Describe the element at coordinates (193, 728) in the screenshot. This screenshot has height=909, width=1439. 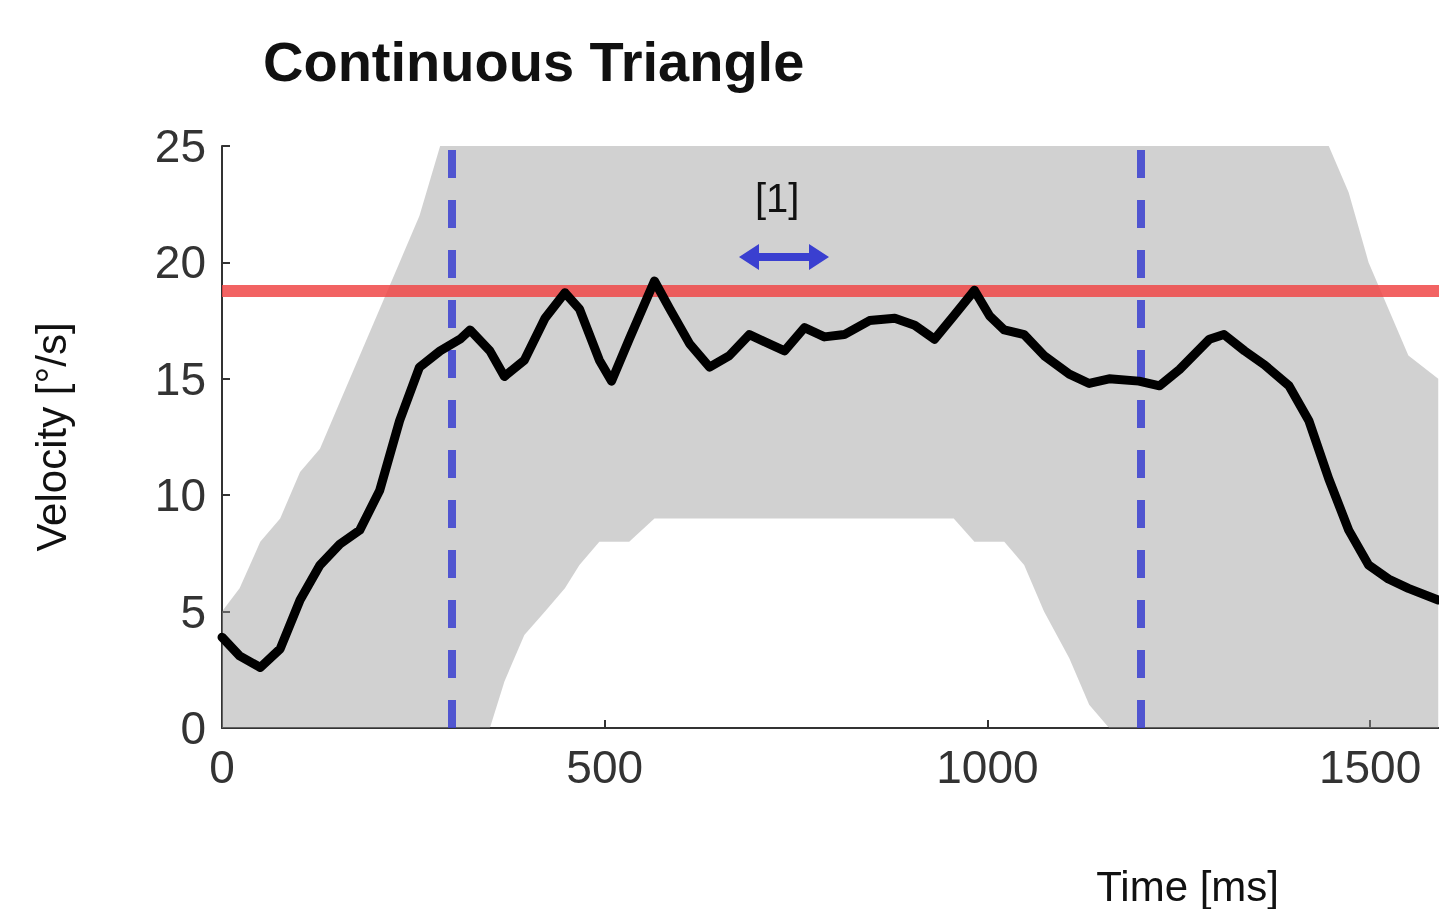
I see `y-tick-label: 0` at that location.